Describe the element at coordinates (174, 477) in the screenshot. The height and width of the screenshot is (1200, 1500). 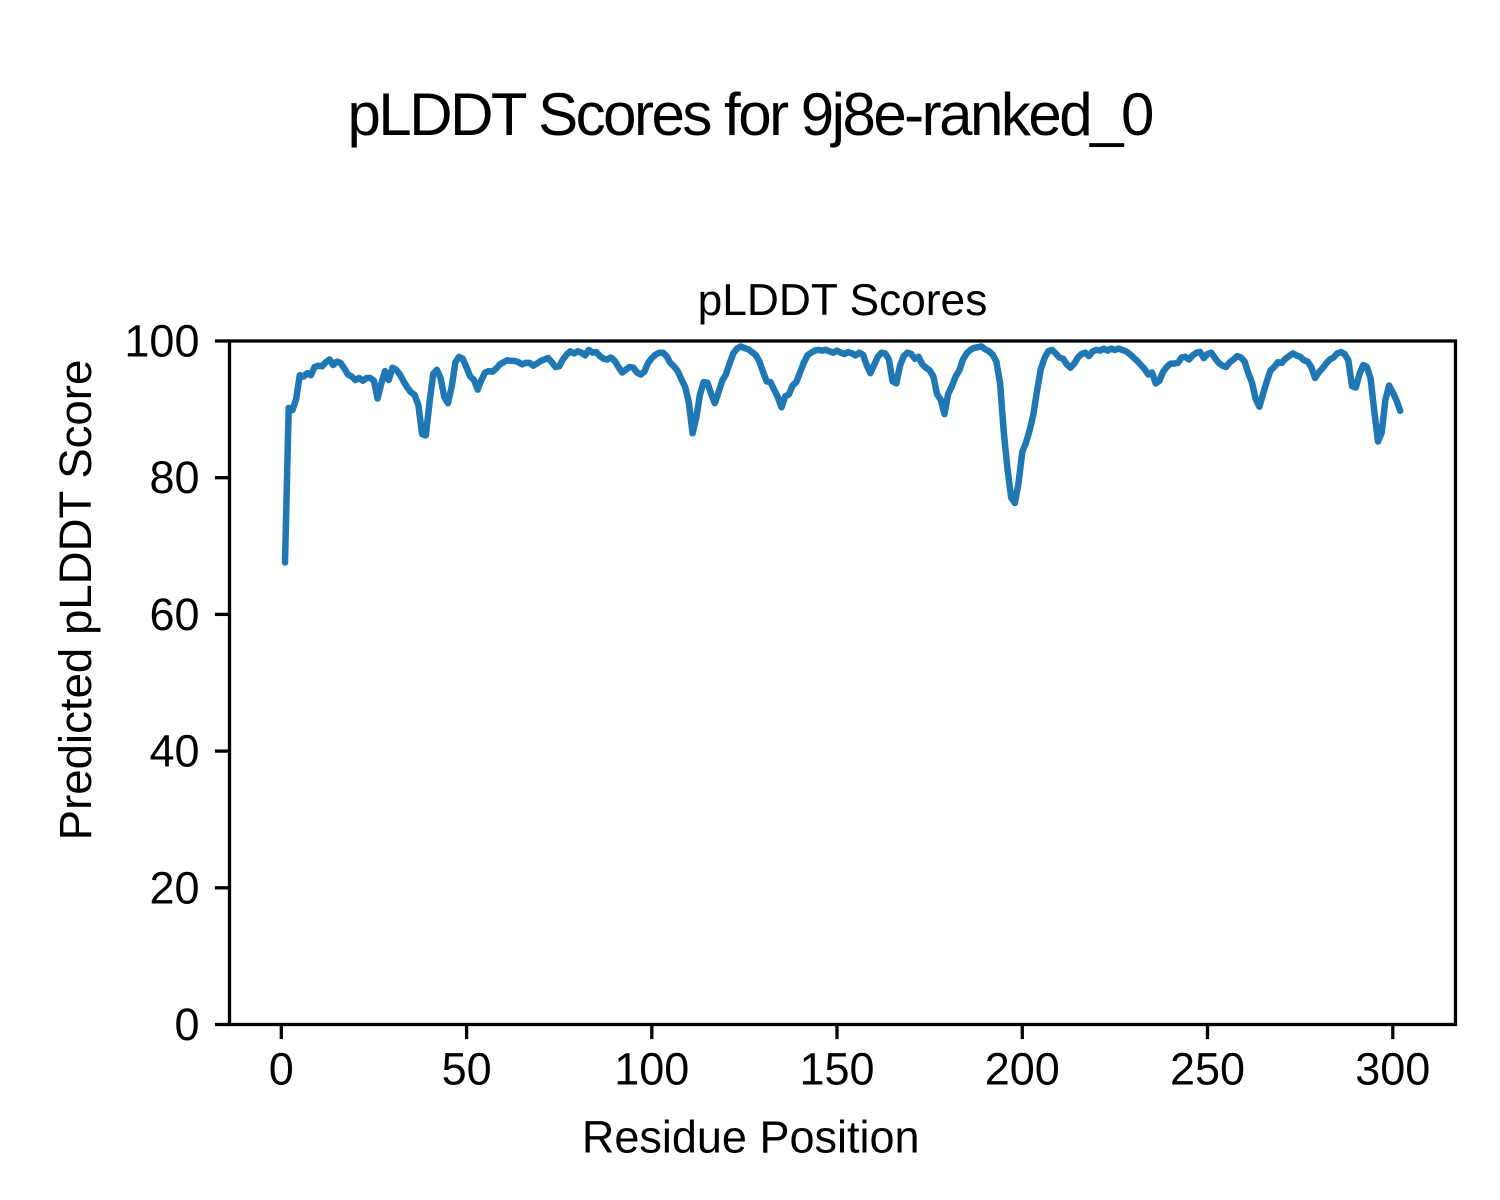
I see `svg-text: 80` at that location.